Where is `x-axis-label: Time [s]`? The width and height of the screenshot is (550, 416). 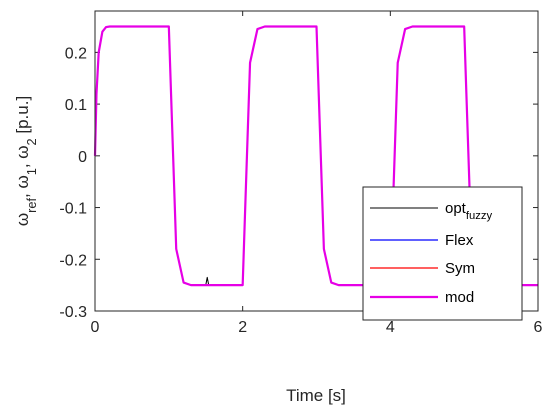
x-axis-label: Time [s] is located at coordinates (316, 395).